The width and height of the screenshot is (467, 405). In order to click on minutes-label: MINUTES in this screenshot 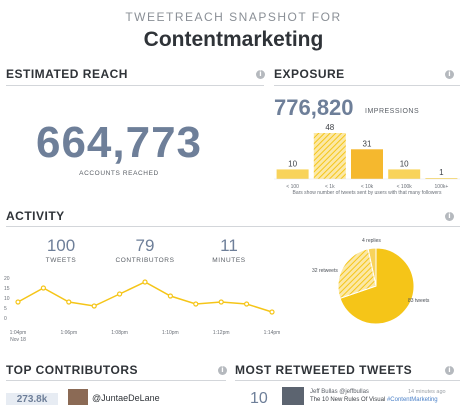, I will do `click(229, 260)`.